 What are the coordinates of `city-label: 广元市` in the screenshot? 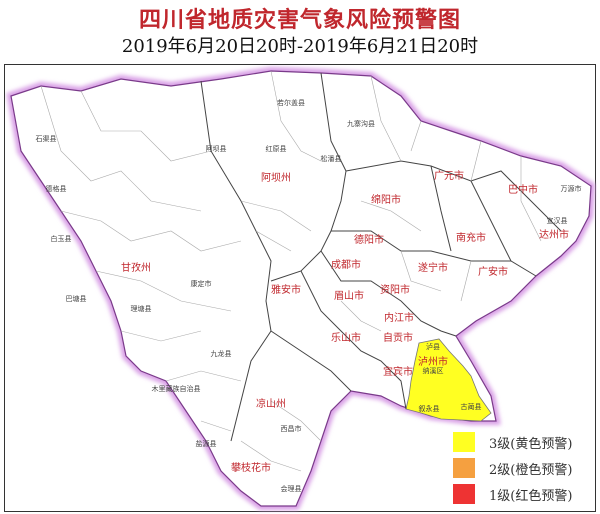 It's located at (449, 175).